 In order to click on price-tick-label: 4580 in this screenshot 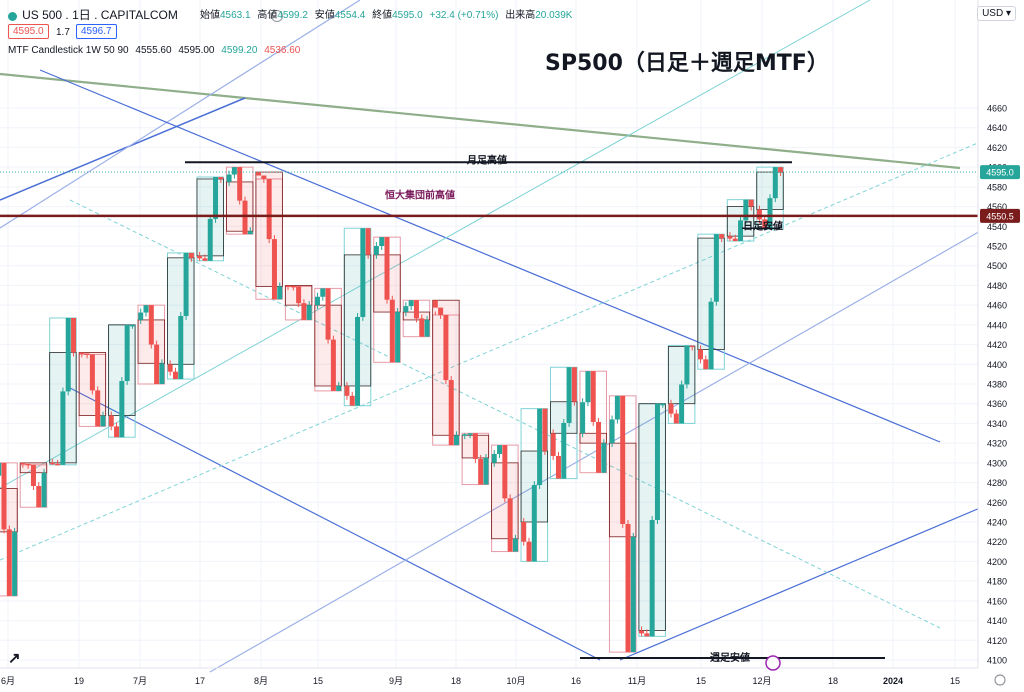, I will do `click(997, 187)`.